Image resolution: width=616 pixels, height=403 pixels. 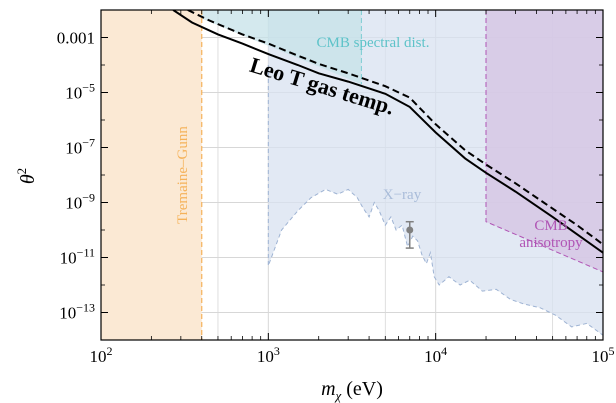 What do you see at coordinates (268, 355) in the screenshot?
I see `x-tick-label: 10³` at bounding box center [268, 355].